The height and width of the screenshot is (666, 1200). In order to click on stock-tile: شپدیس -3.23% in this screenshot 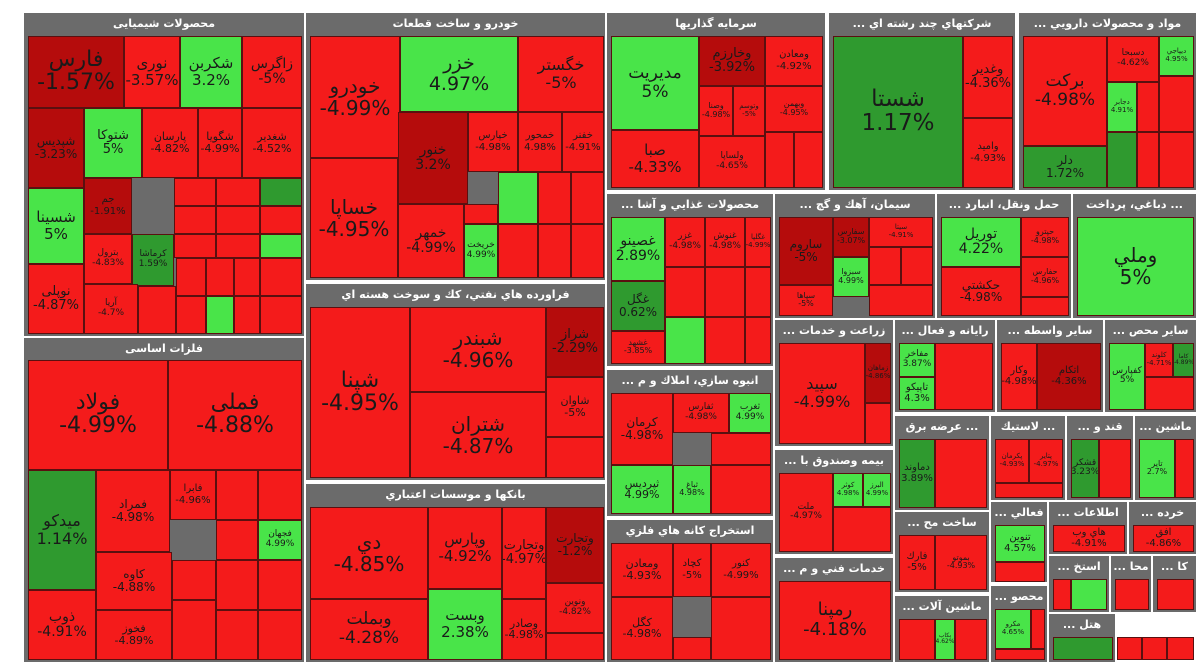, I will do `click(56, 148)`.